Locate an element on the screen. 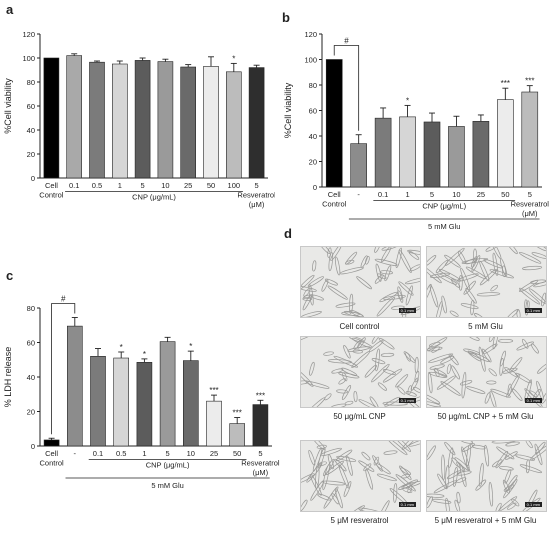 Image resolution: width=550 pixels, height=547 pixels. micrograph-caption: Cell control is located at coordinates (359, 326).